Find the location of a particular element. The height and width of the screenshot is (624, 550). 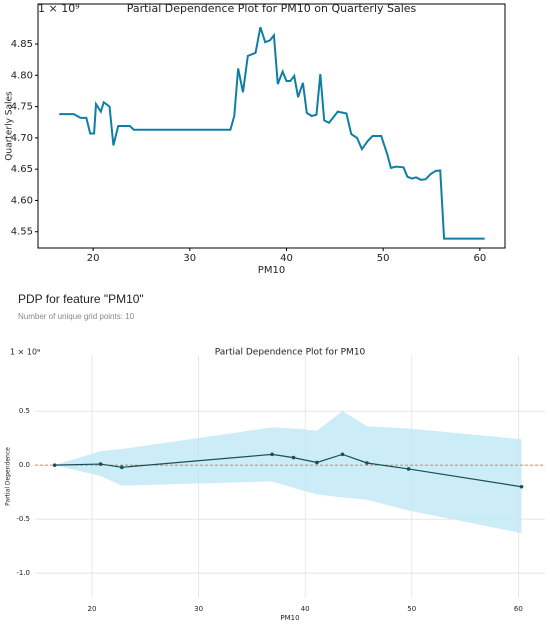

y-tick-label: 4.65 is located at coordinates (22, 169).